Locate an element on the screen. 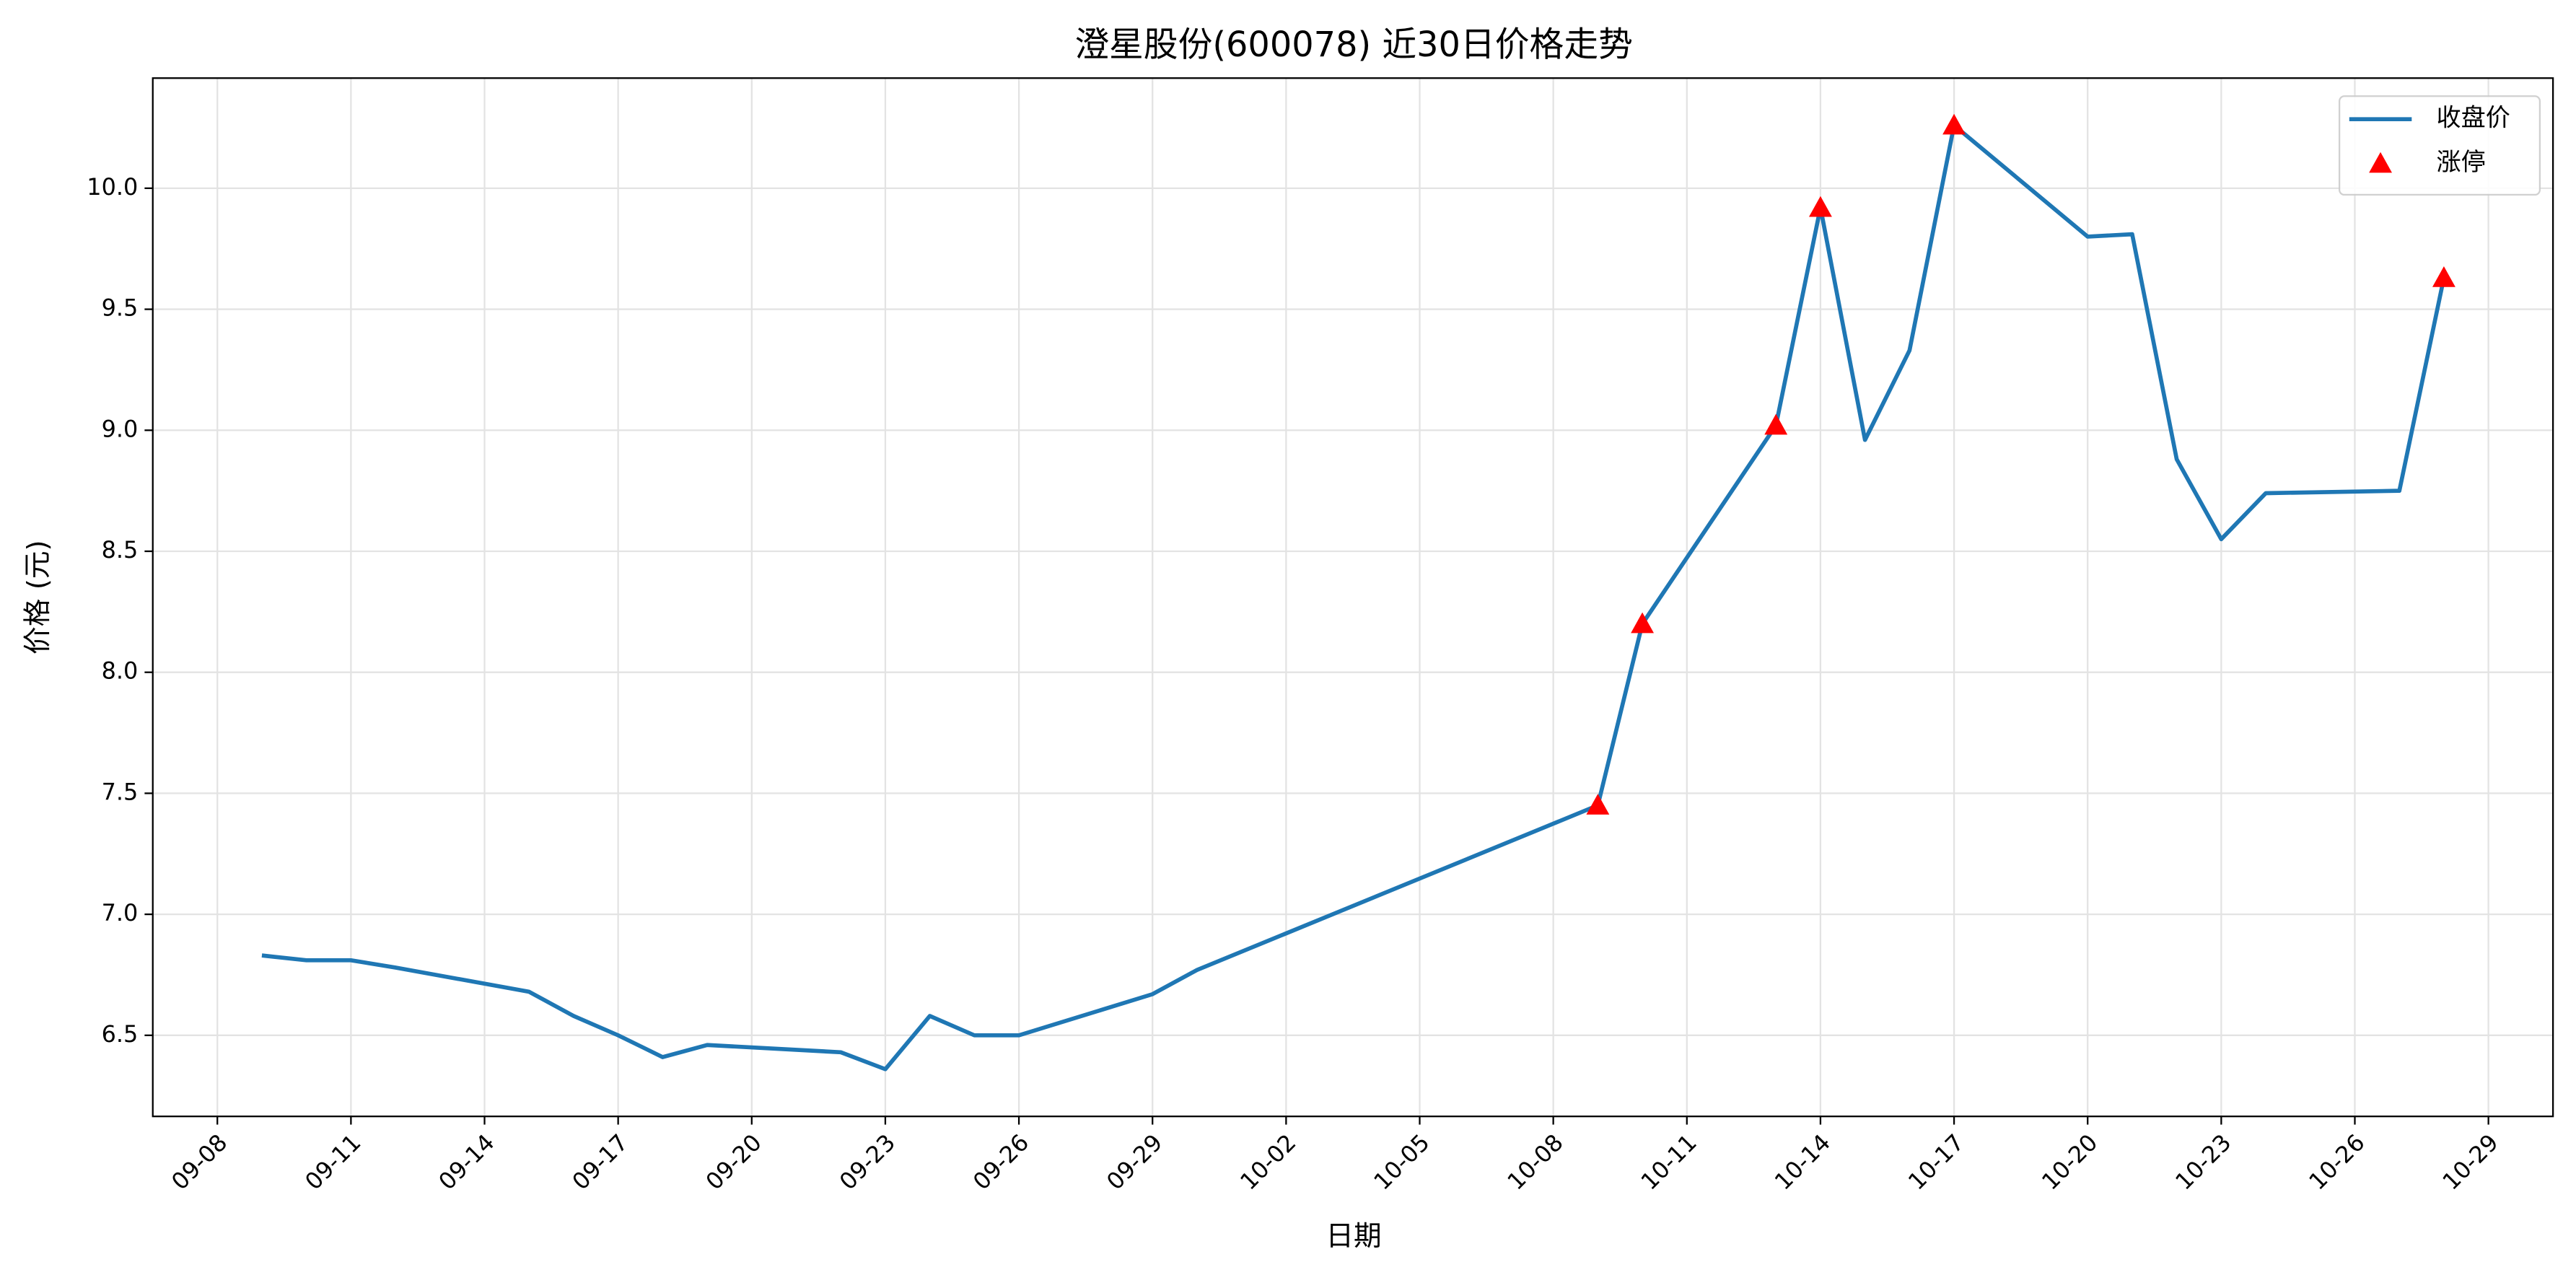 Image resolution: width=2576 pixels, height=1275 pixels. x-tick-label: 10-11 is located at coordinates (1669, 1162).